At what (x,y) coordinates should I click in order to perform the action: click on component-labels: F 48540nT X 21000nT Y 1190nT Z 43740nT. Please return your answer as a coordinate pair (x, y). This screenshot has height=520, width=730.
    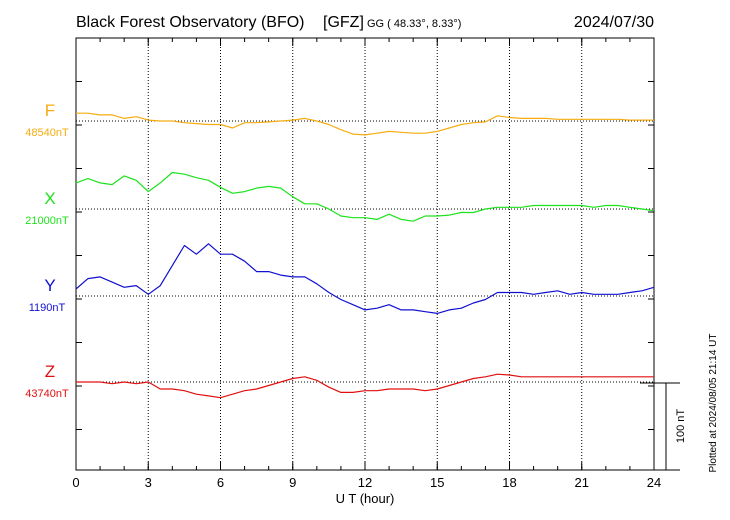
    Looking at the image, I should click on (47, 250).